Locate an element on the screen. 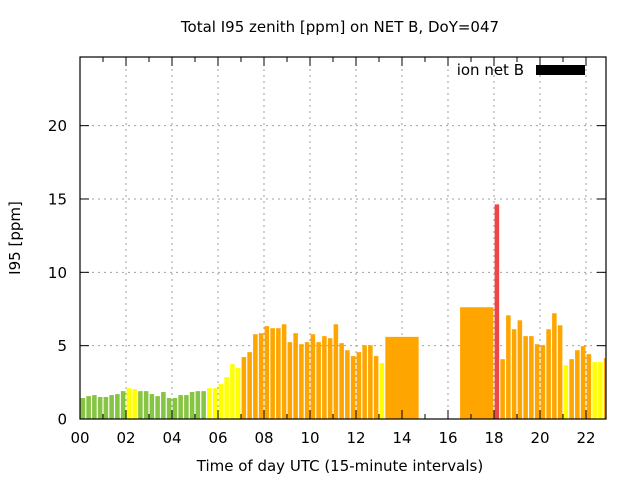 This screenshot has width=640, height=480. x-tick-label: 12 is located at coordinates (355, 438).